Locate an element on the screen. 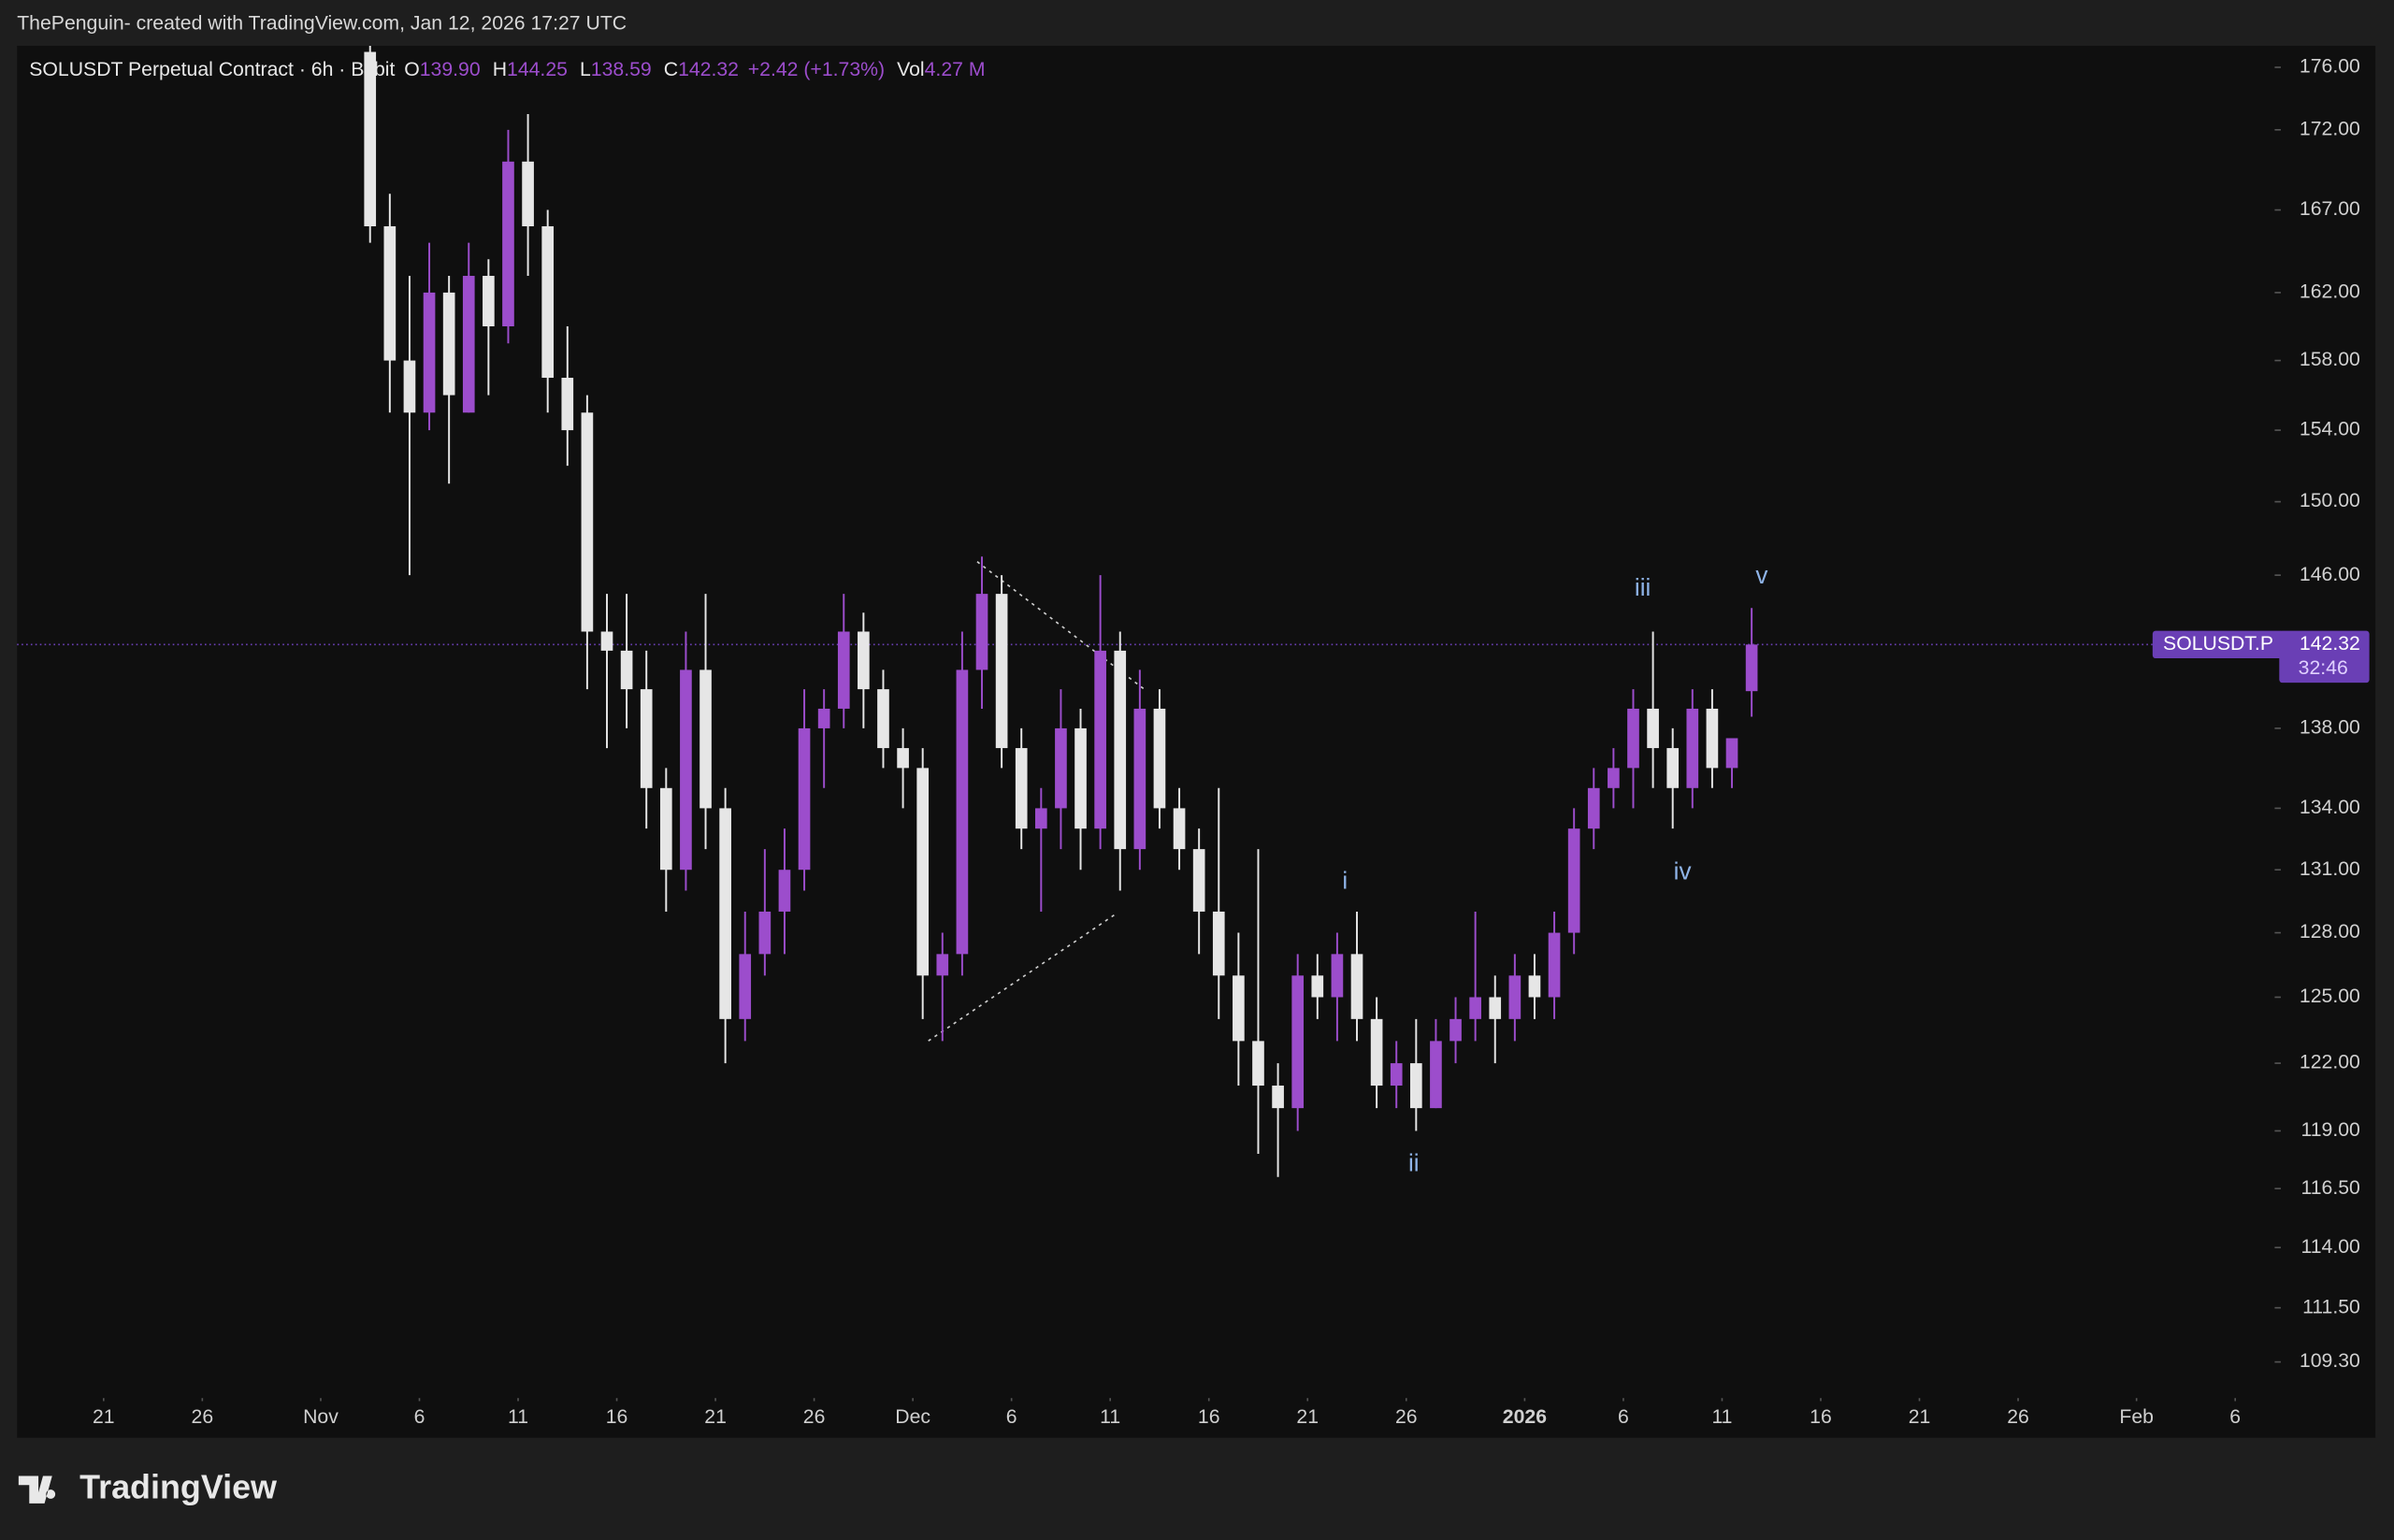 This screenshot has width=2394, height=1540. y-tick-label: 122.00 is located at coordinates (2330, 1062).